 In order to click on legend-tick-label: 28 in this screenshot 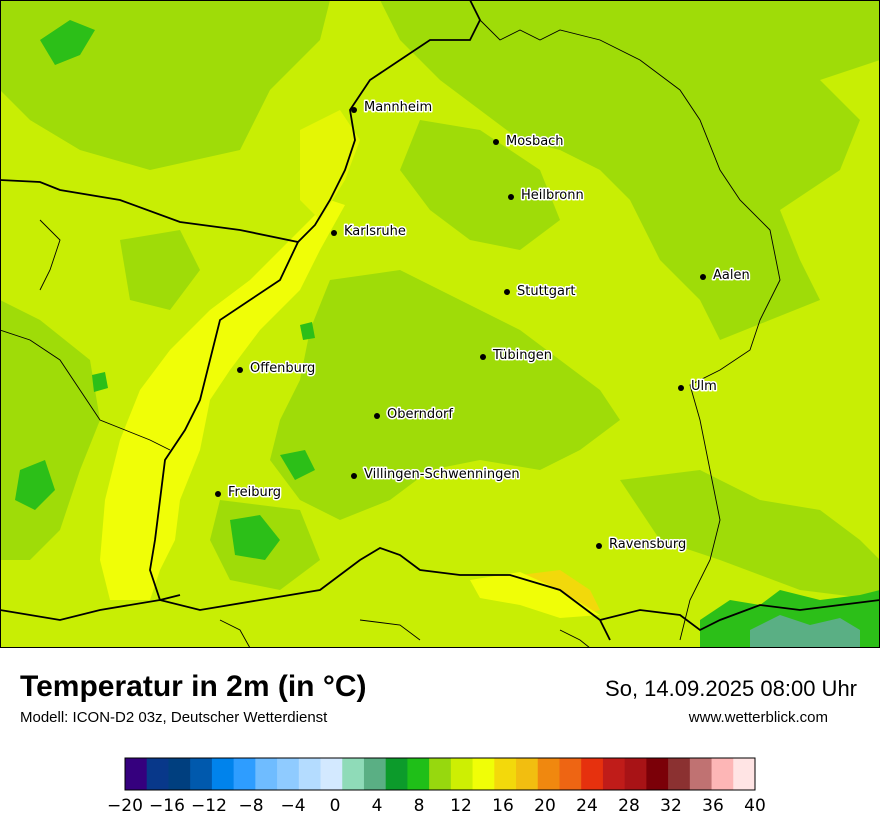, I will do `click(629, 806)`.